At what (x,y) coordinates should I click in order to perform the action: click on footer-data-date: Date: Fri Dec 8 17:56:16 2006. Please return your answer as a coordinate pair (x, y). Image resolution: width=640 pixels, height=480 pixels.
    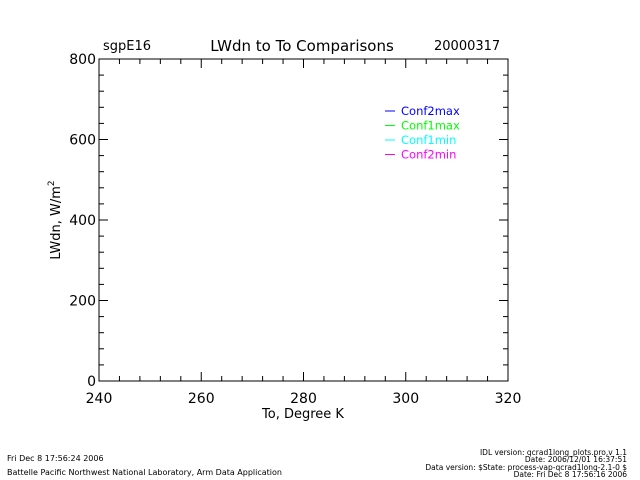
    Looking at the image, I should click on (571, 474).